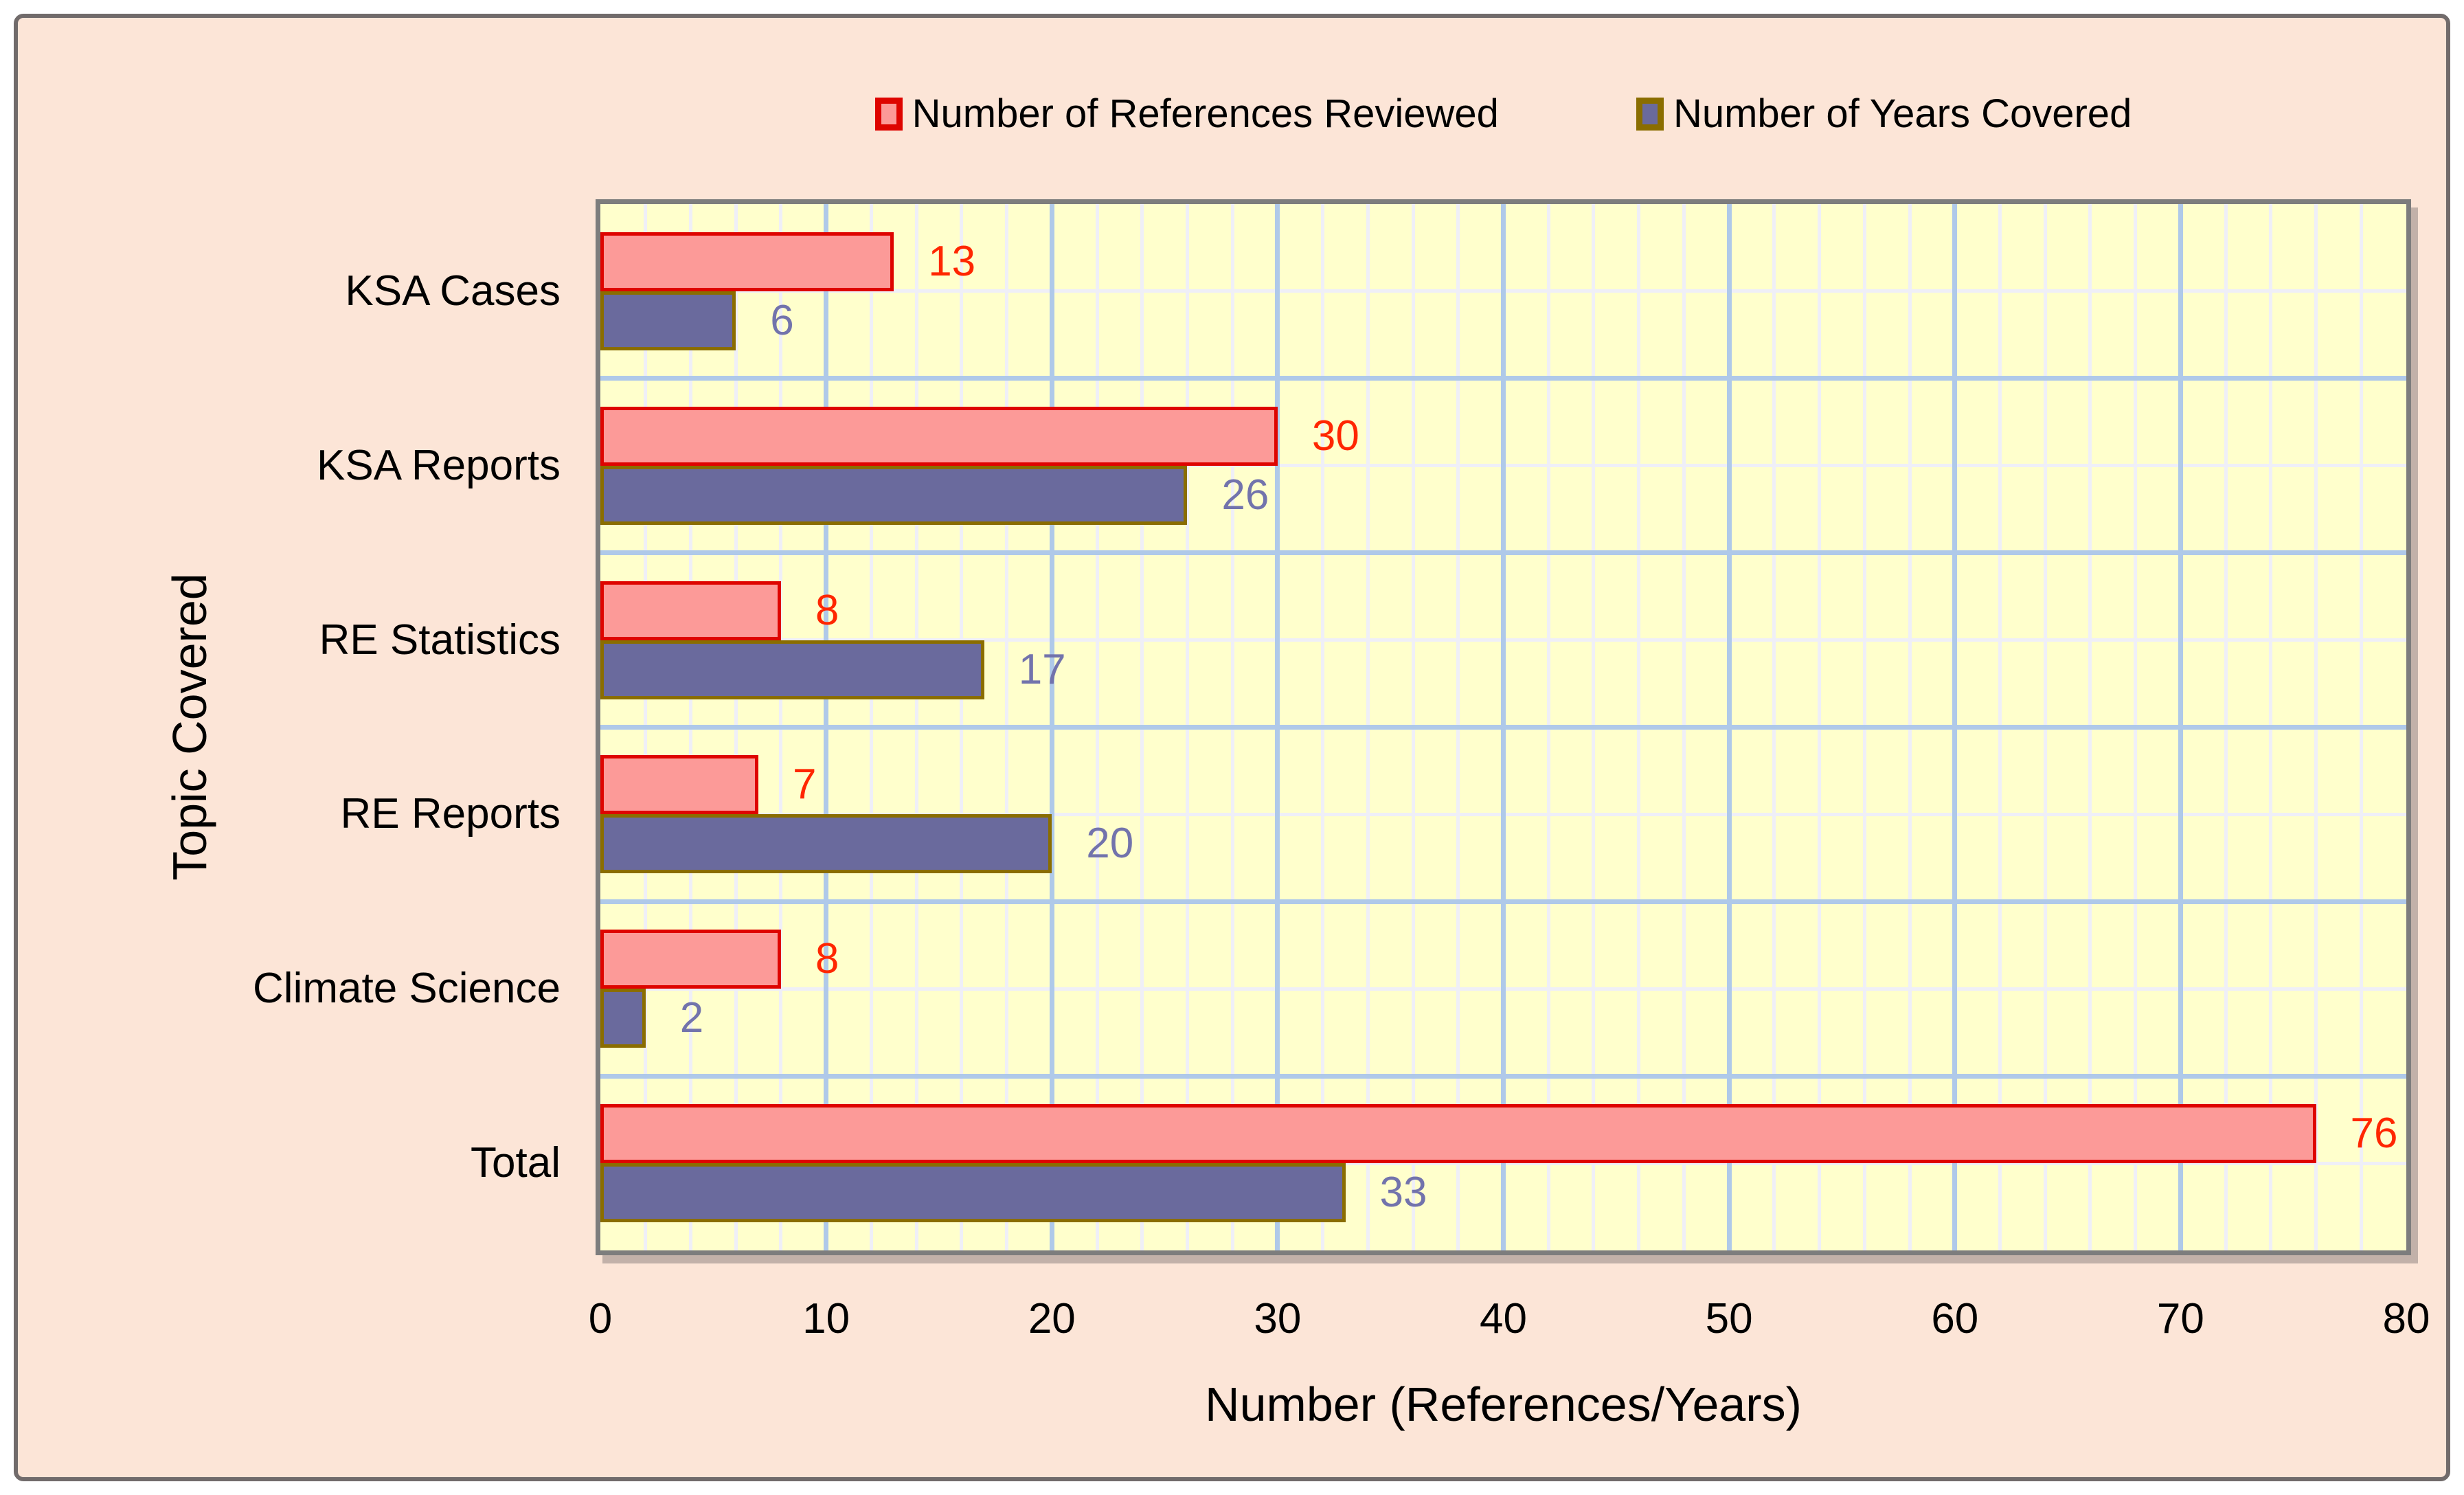  What do you see at coordinates (668, 320) in the screenshot?
I see `bar-number-of-years-covered-ksa-cases` at bounding box center [668, 320].